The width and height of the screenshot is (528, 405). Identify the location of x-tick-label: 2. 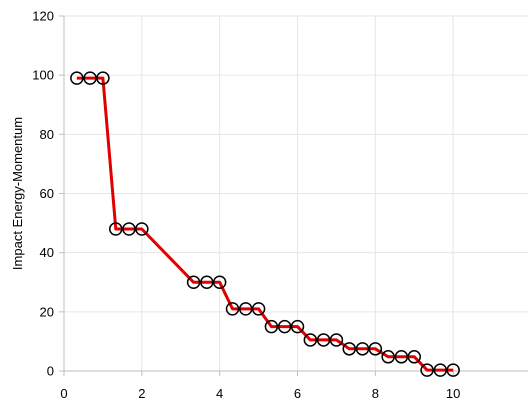
(141, 393).